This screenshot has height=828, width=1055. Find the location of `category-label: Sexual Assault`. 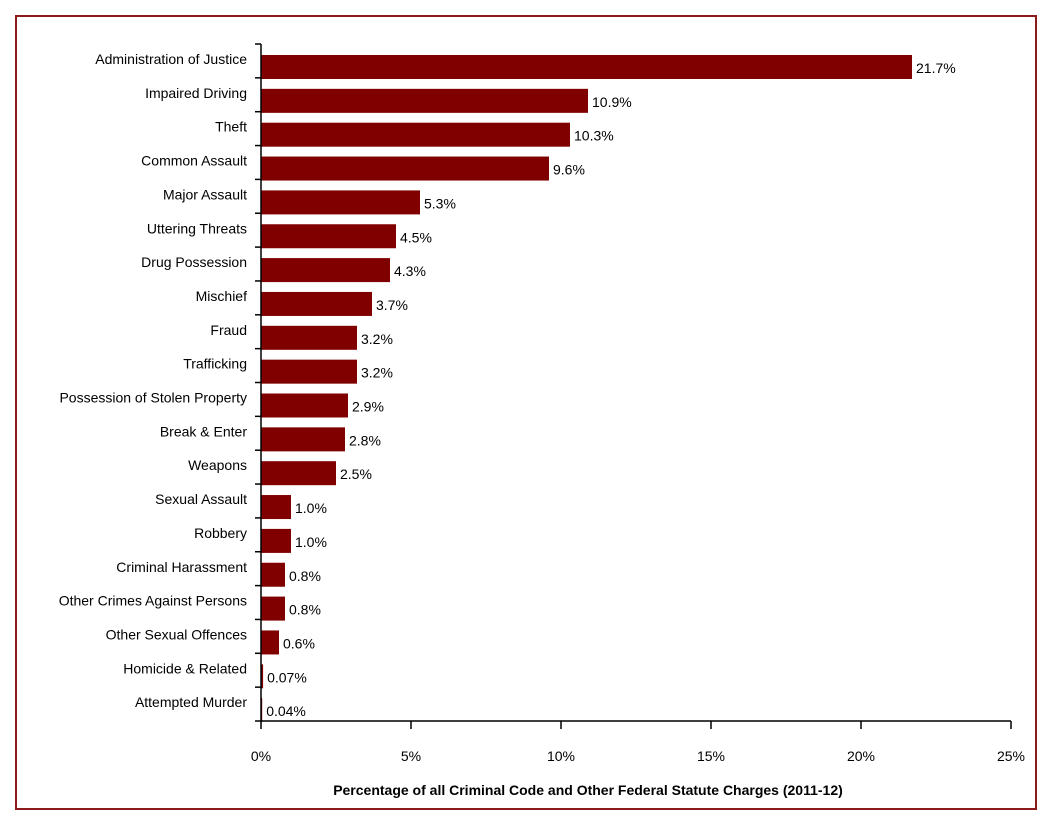

category-label: Sexual Assault is located at coordinates (201, 499).